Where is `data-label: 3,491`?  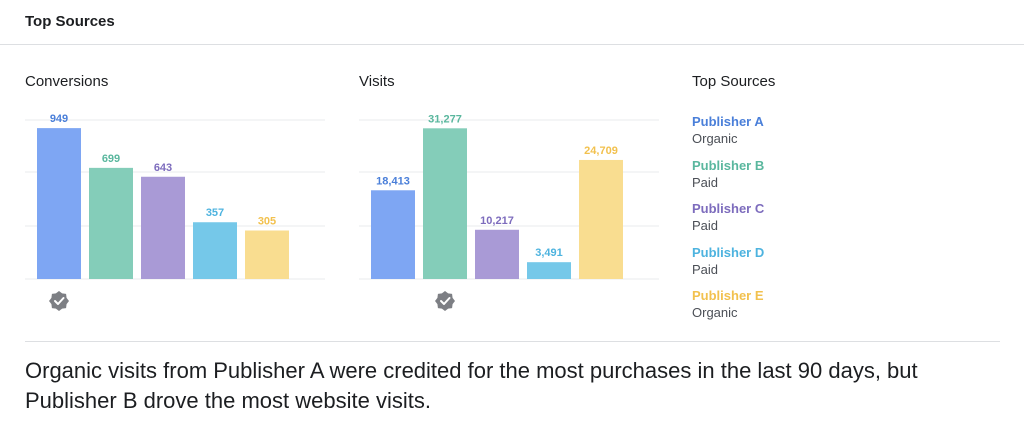
data-label: 3,491 is located at coordinates (549, 253).